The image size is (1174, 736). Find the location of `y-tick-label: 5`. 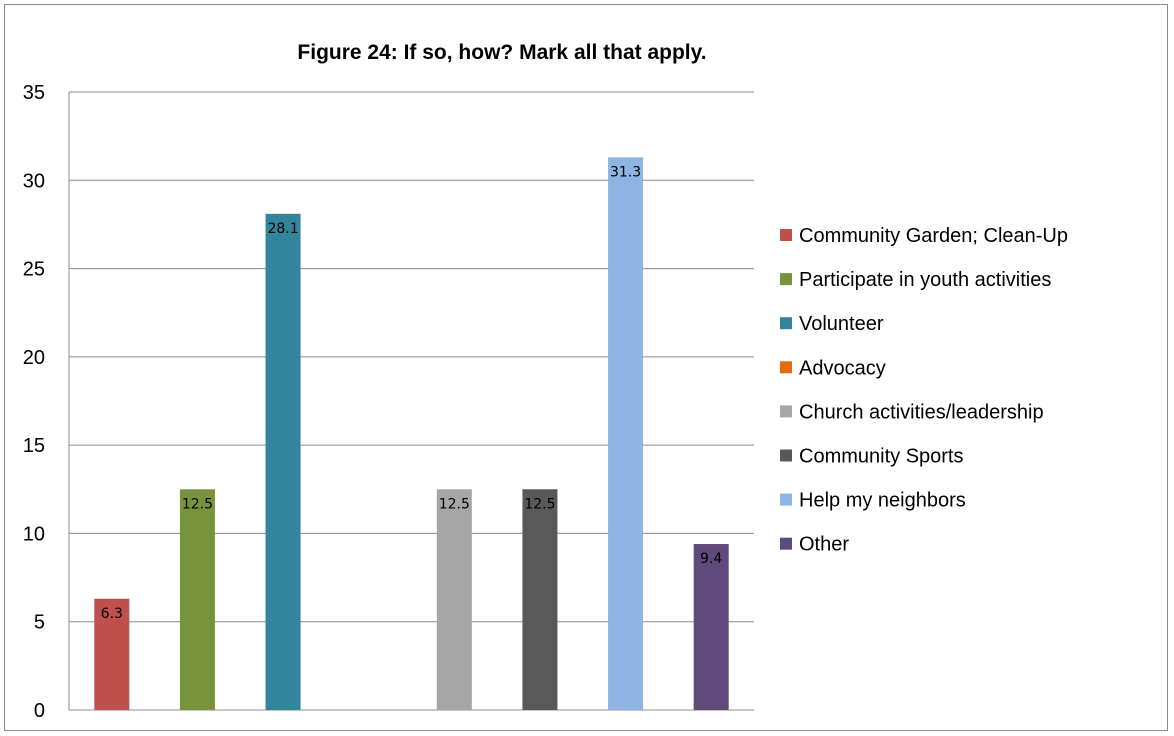

y-tick-label: 5 is located at coordinates (39, 623).